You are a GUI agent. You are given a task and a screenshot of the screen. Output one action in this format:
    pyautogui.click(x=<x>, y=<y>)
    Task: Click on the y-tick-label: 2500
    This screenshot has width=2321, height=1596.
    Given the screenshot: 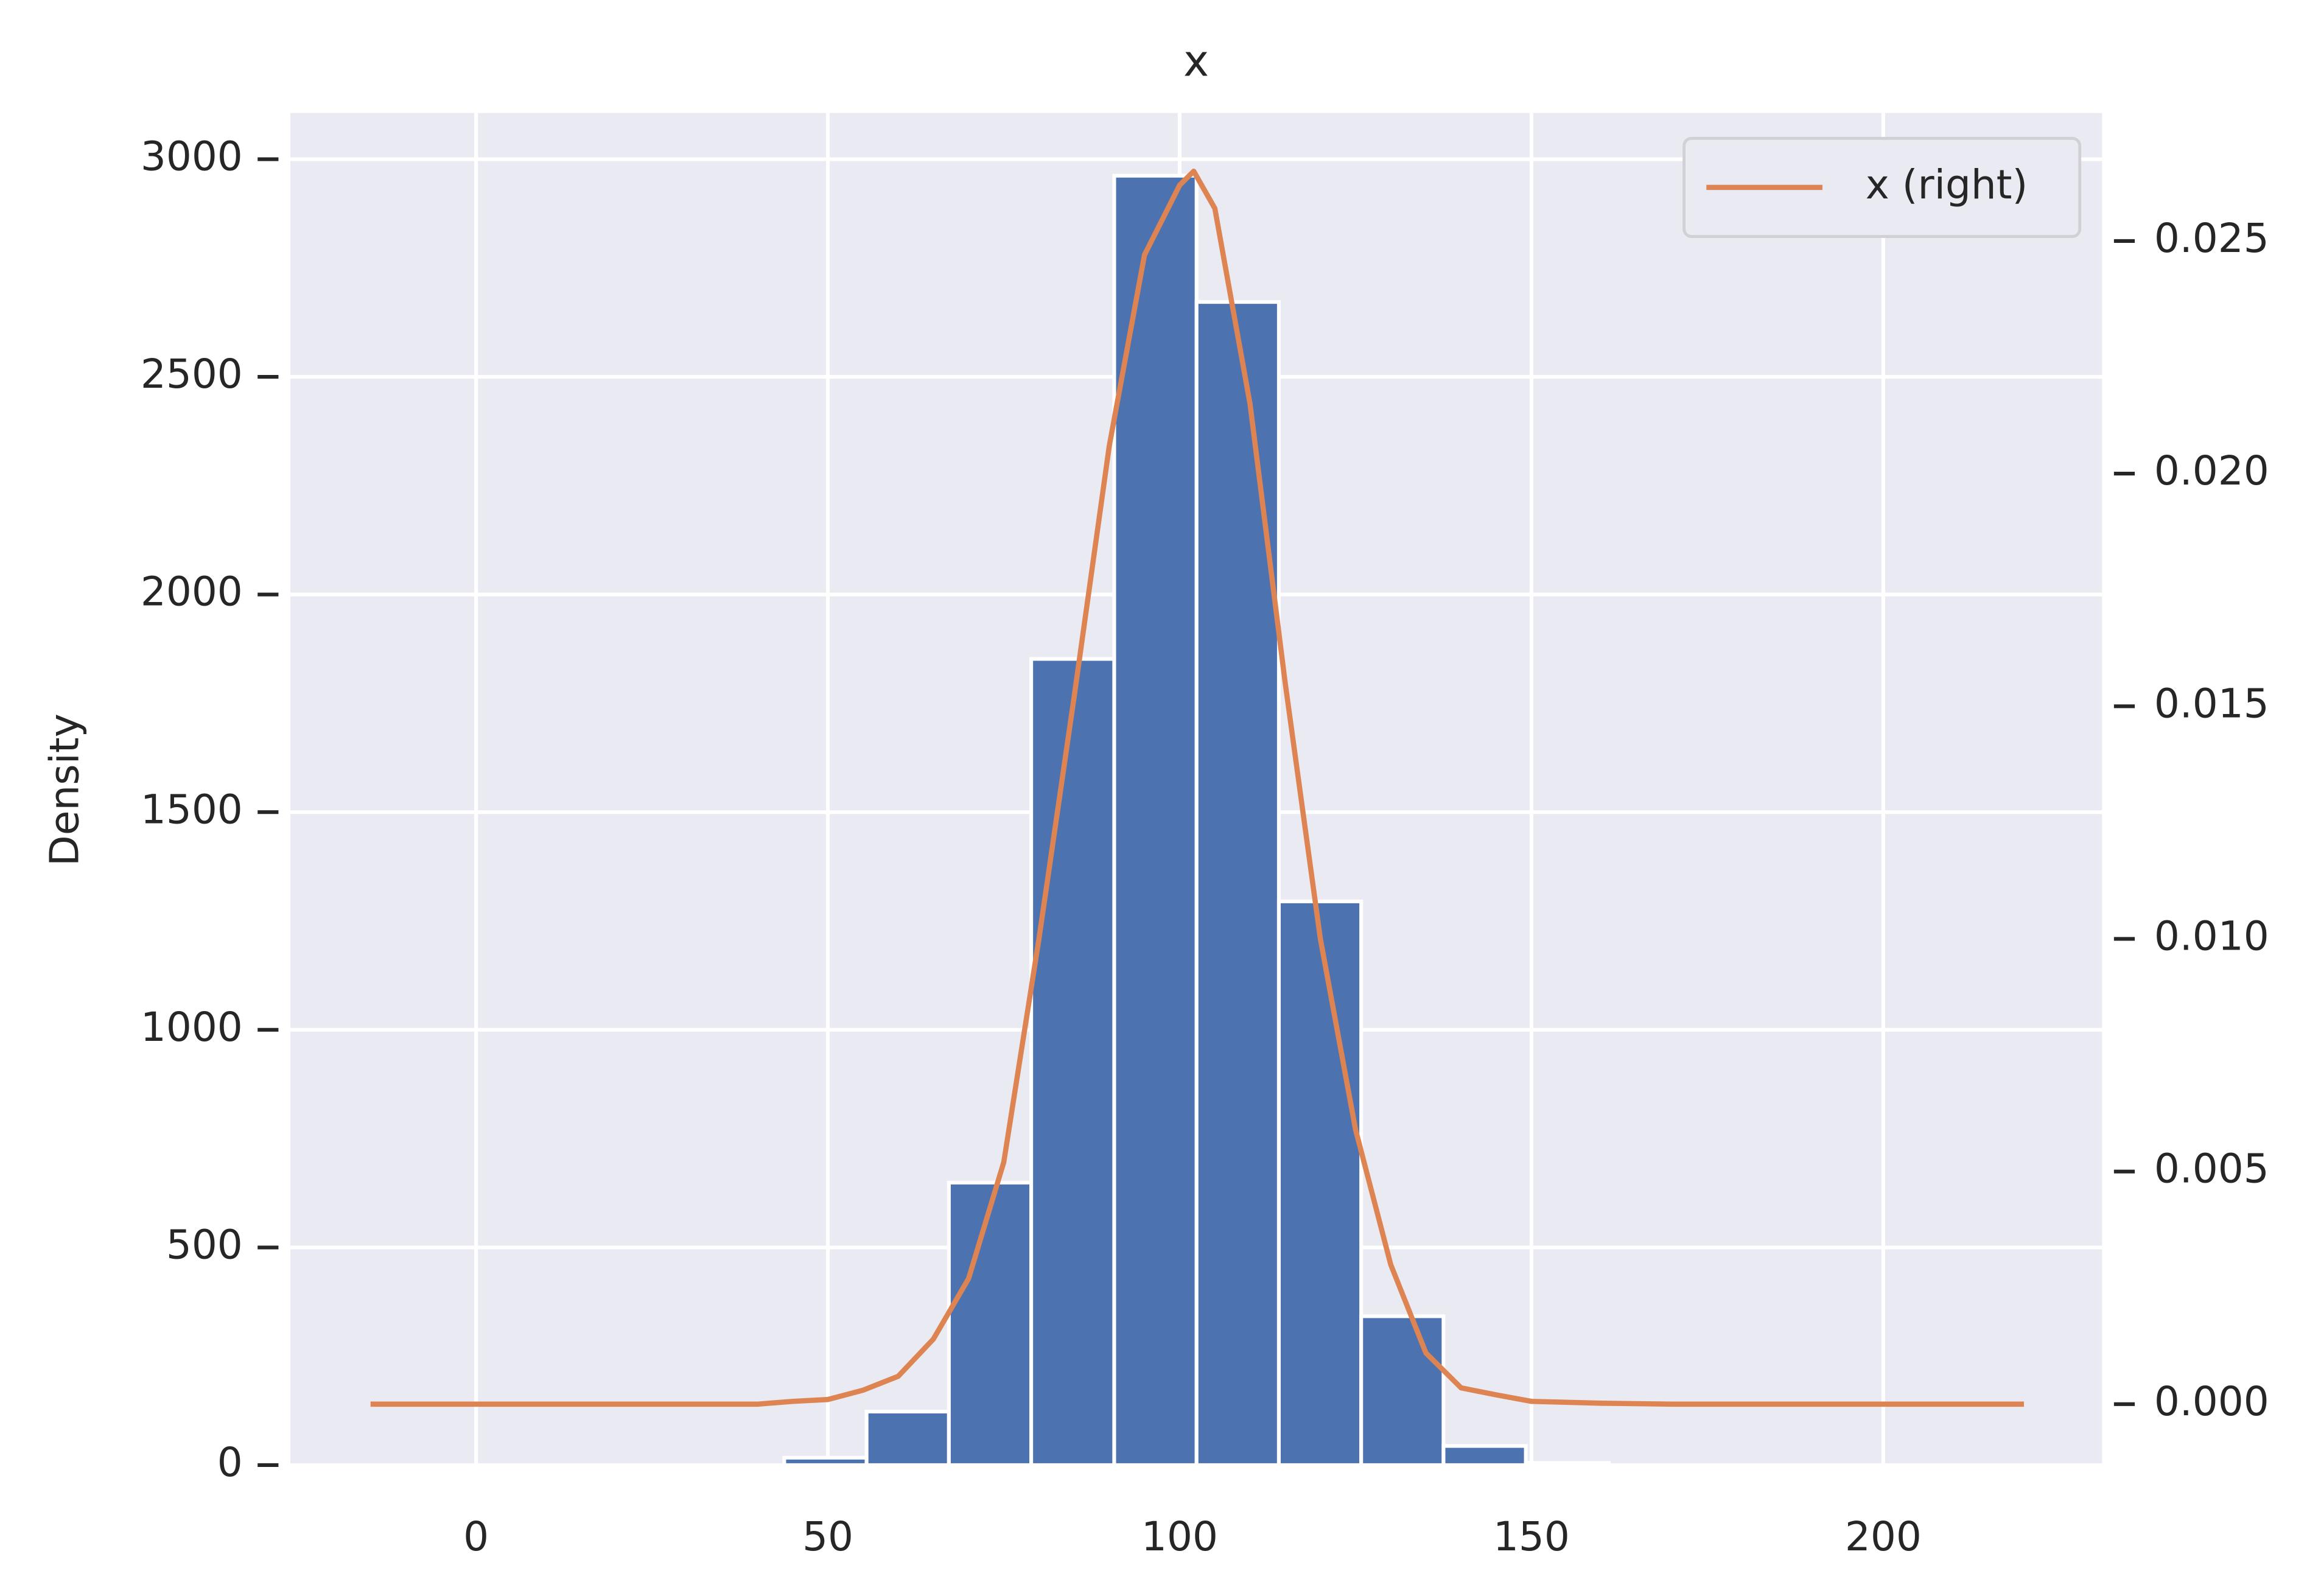 What is the action you would take?
    pyautogui.click(x=192, y=374)
    